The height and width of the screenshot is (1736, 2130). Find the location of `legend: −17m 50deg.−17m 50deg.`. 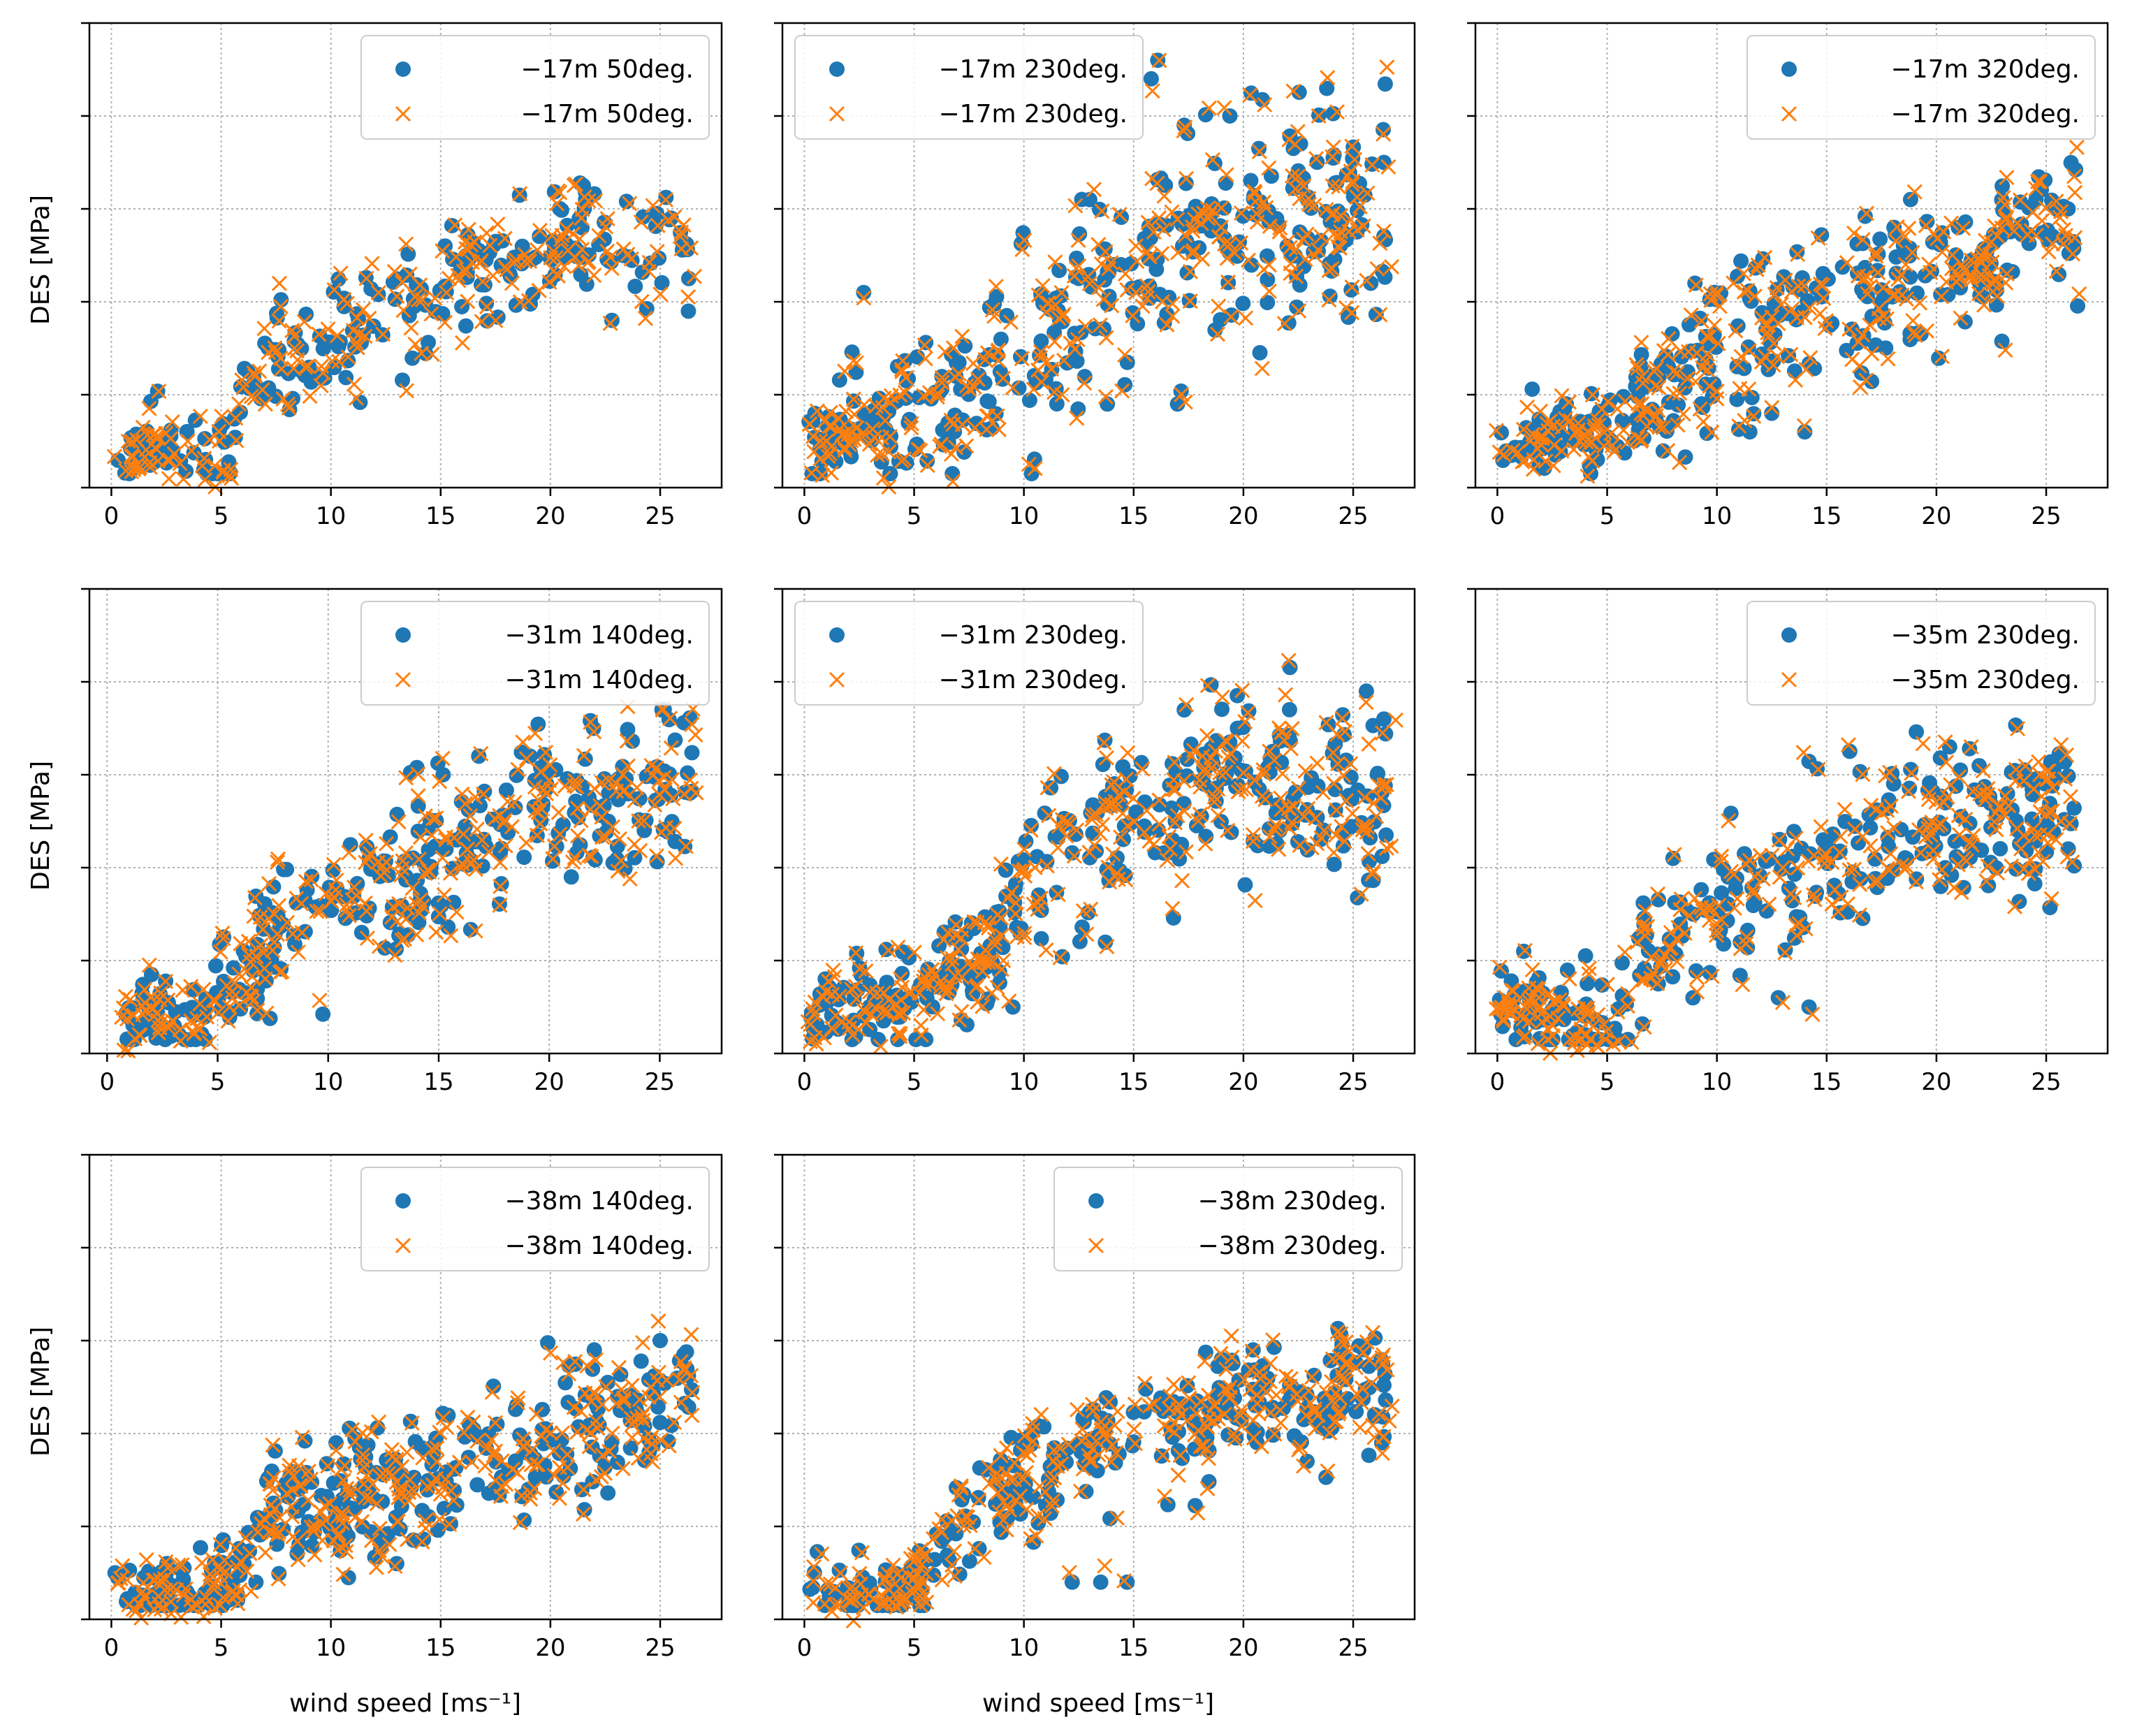

legend: −17m 50deg.−17m 50deg. is located at coordinates (535, 87).